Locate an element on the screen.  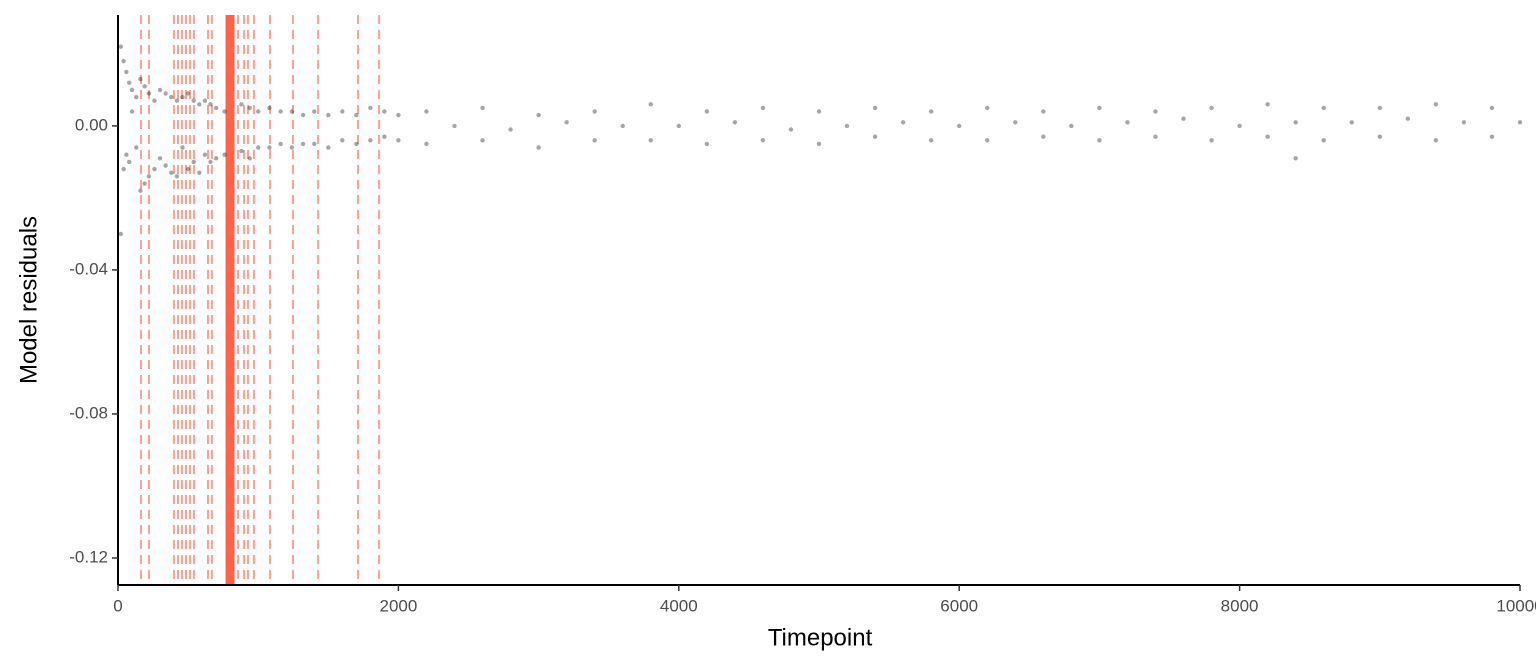
x-tick-label: 2000 is located at coordinates (398, 605).